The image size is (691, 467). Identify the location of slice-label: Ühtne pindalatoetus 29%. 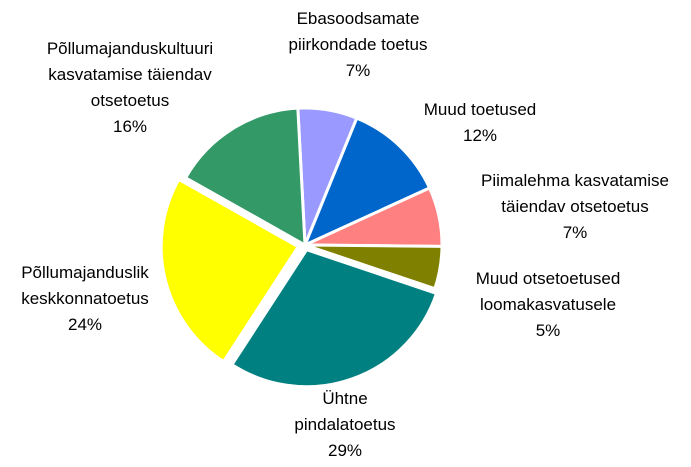
(345, 425).